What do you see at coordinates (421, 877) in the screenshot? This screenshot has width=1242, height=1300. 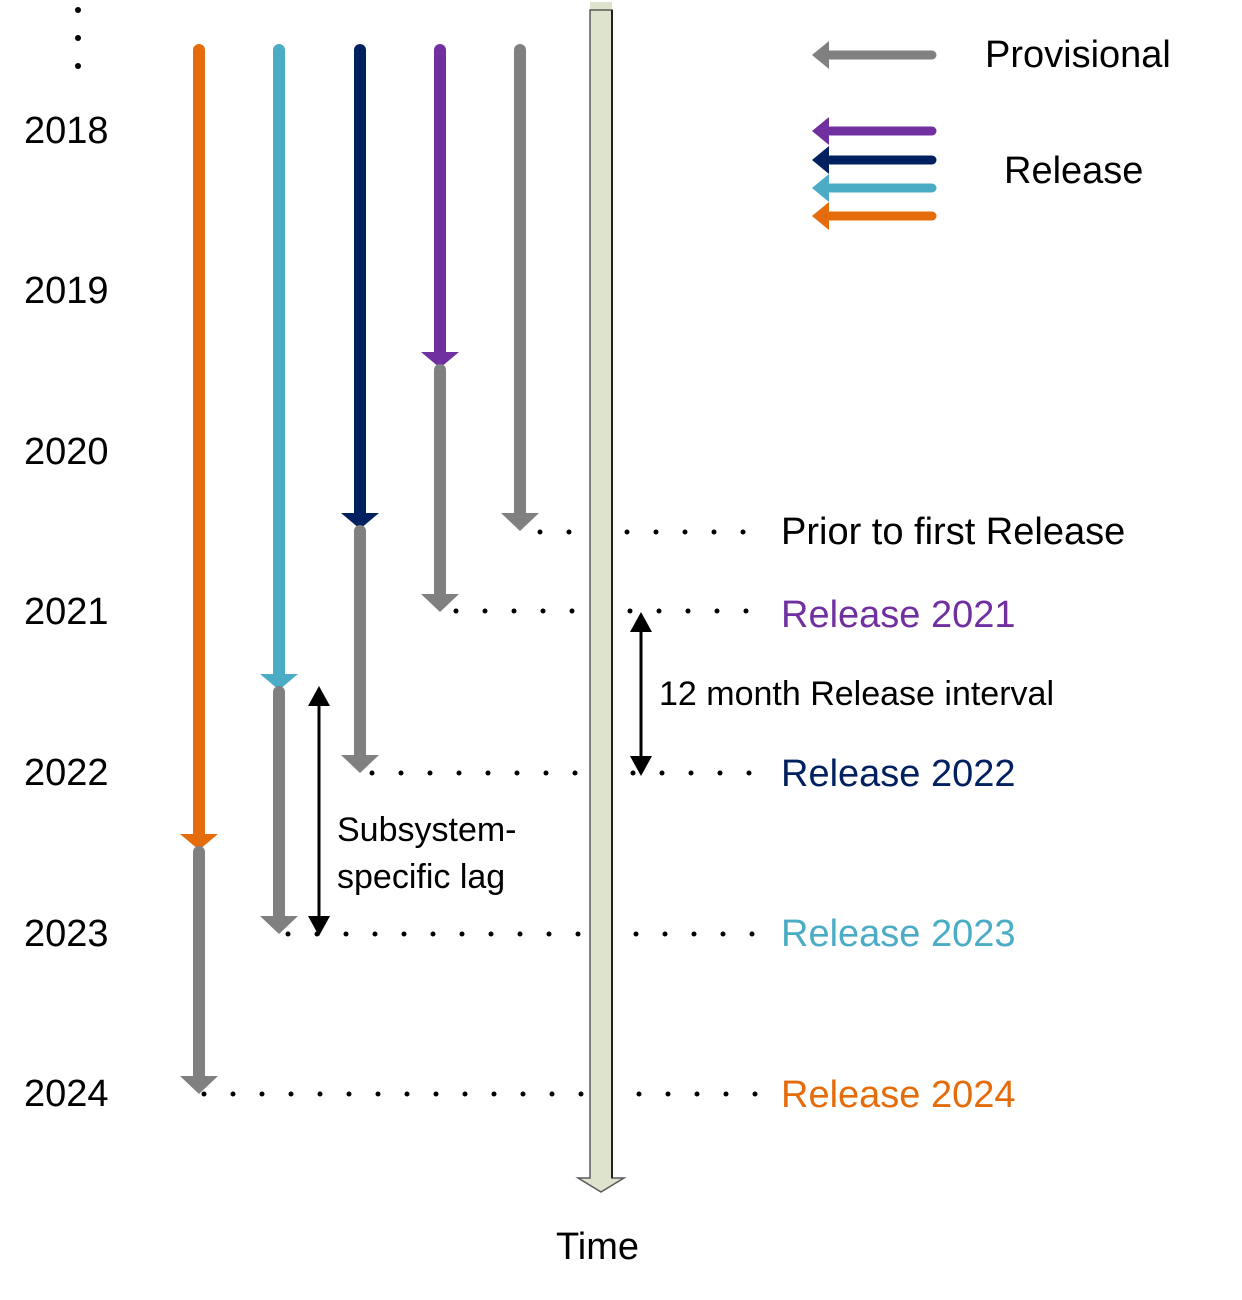 I see `lag-annotation-line2: specific lag` at bounding box center [421, 877].